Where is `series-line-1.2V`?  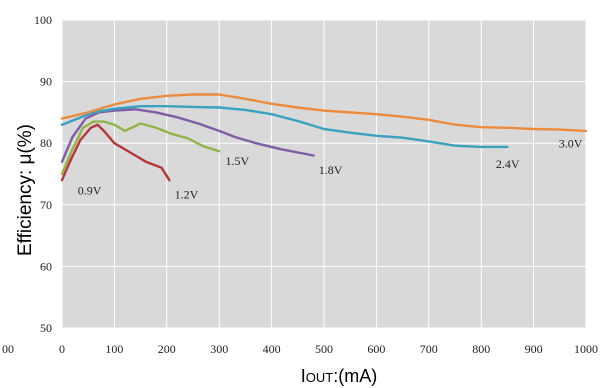 series-line-1.2V is located at coordinates (140, 148).